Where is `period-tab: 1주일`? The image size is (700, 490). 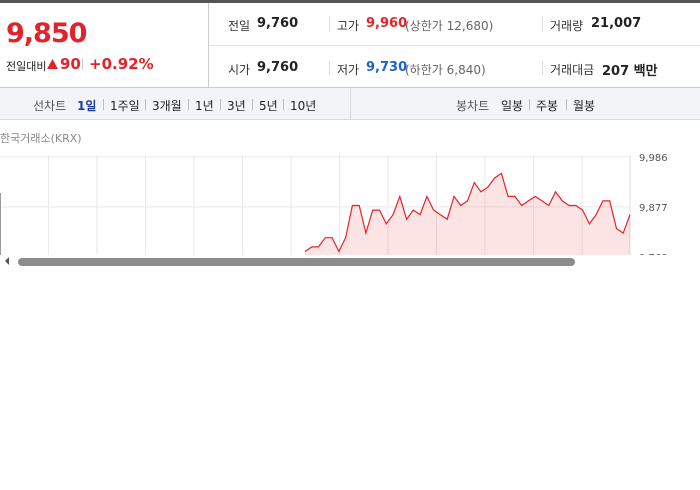 period-tab: 1주일 is located at coordinates (125, 106).